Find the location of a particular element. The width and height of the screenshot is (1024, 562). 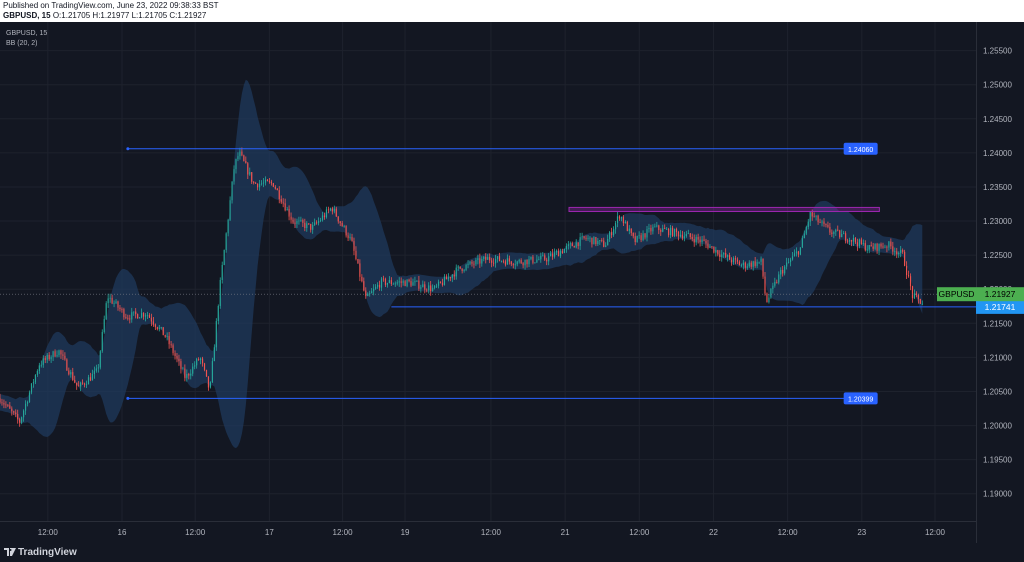

current-price-text: 1.21927 is located at coordinates (1000, 294).